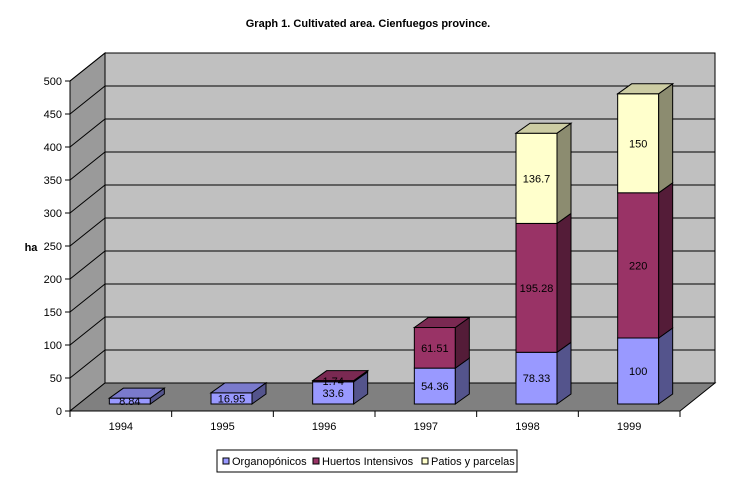 The width and height of the screenshot is (736, 481). I want to click on x-tick-label: 1995, so click(222, 427).